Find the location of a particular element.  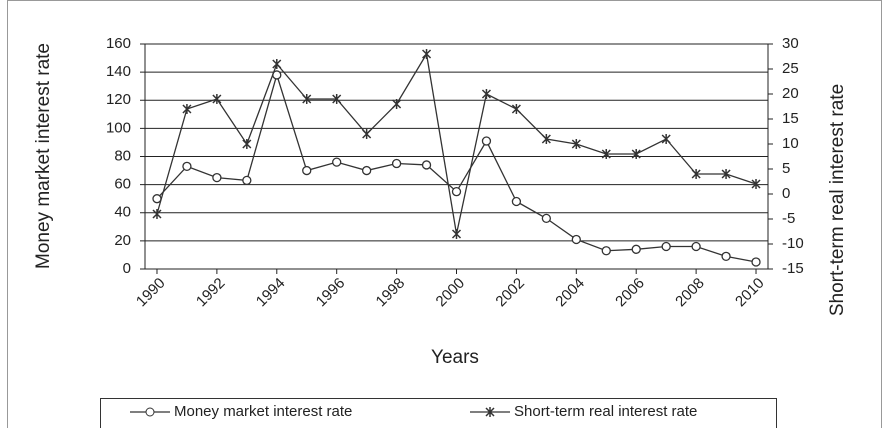

y-tick-label: 80 is located at coordinates (122, 155).